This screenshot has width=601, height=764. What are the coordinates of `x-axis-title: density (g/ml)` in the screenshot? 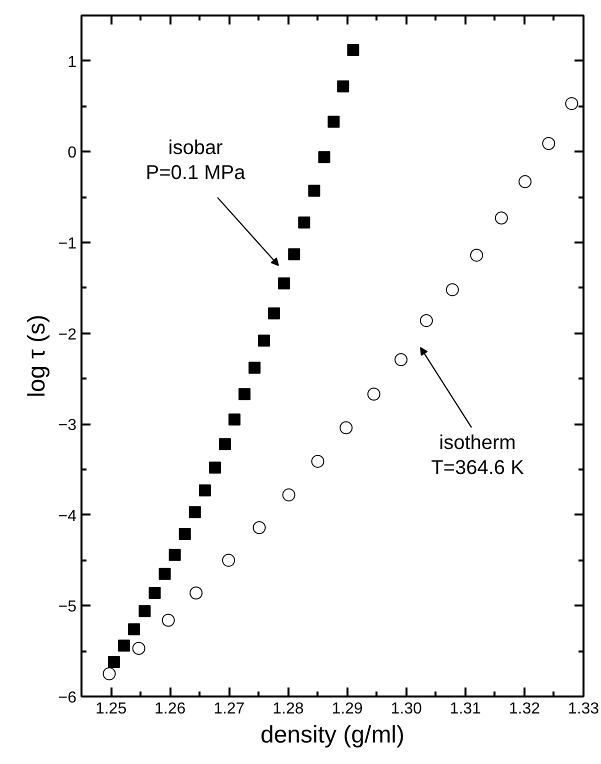 It's located at (332, 735).